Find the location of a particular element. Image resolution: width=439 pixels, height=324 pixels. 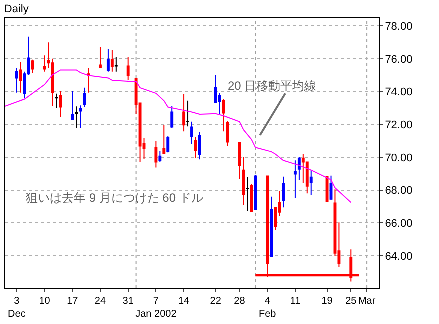

x-tick-label: Mar is located at coordinates (367, 301).